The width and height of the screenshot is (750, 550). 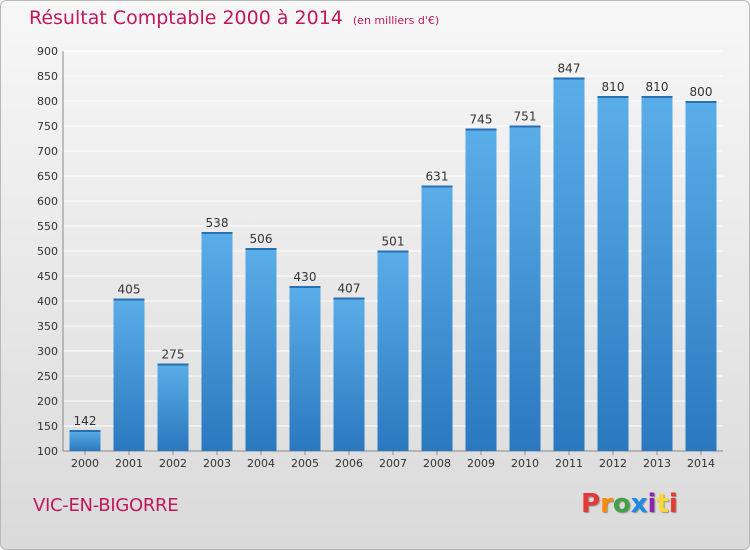 I want to click on y-tick-label: 250, so click(x=47, y=376).